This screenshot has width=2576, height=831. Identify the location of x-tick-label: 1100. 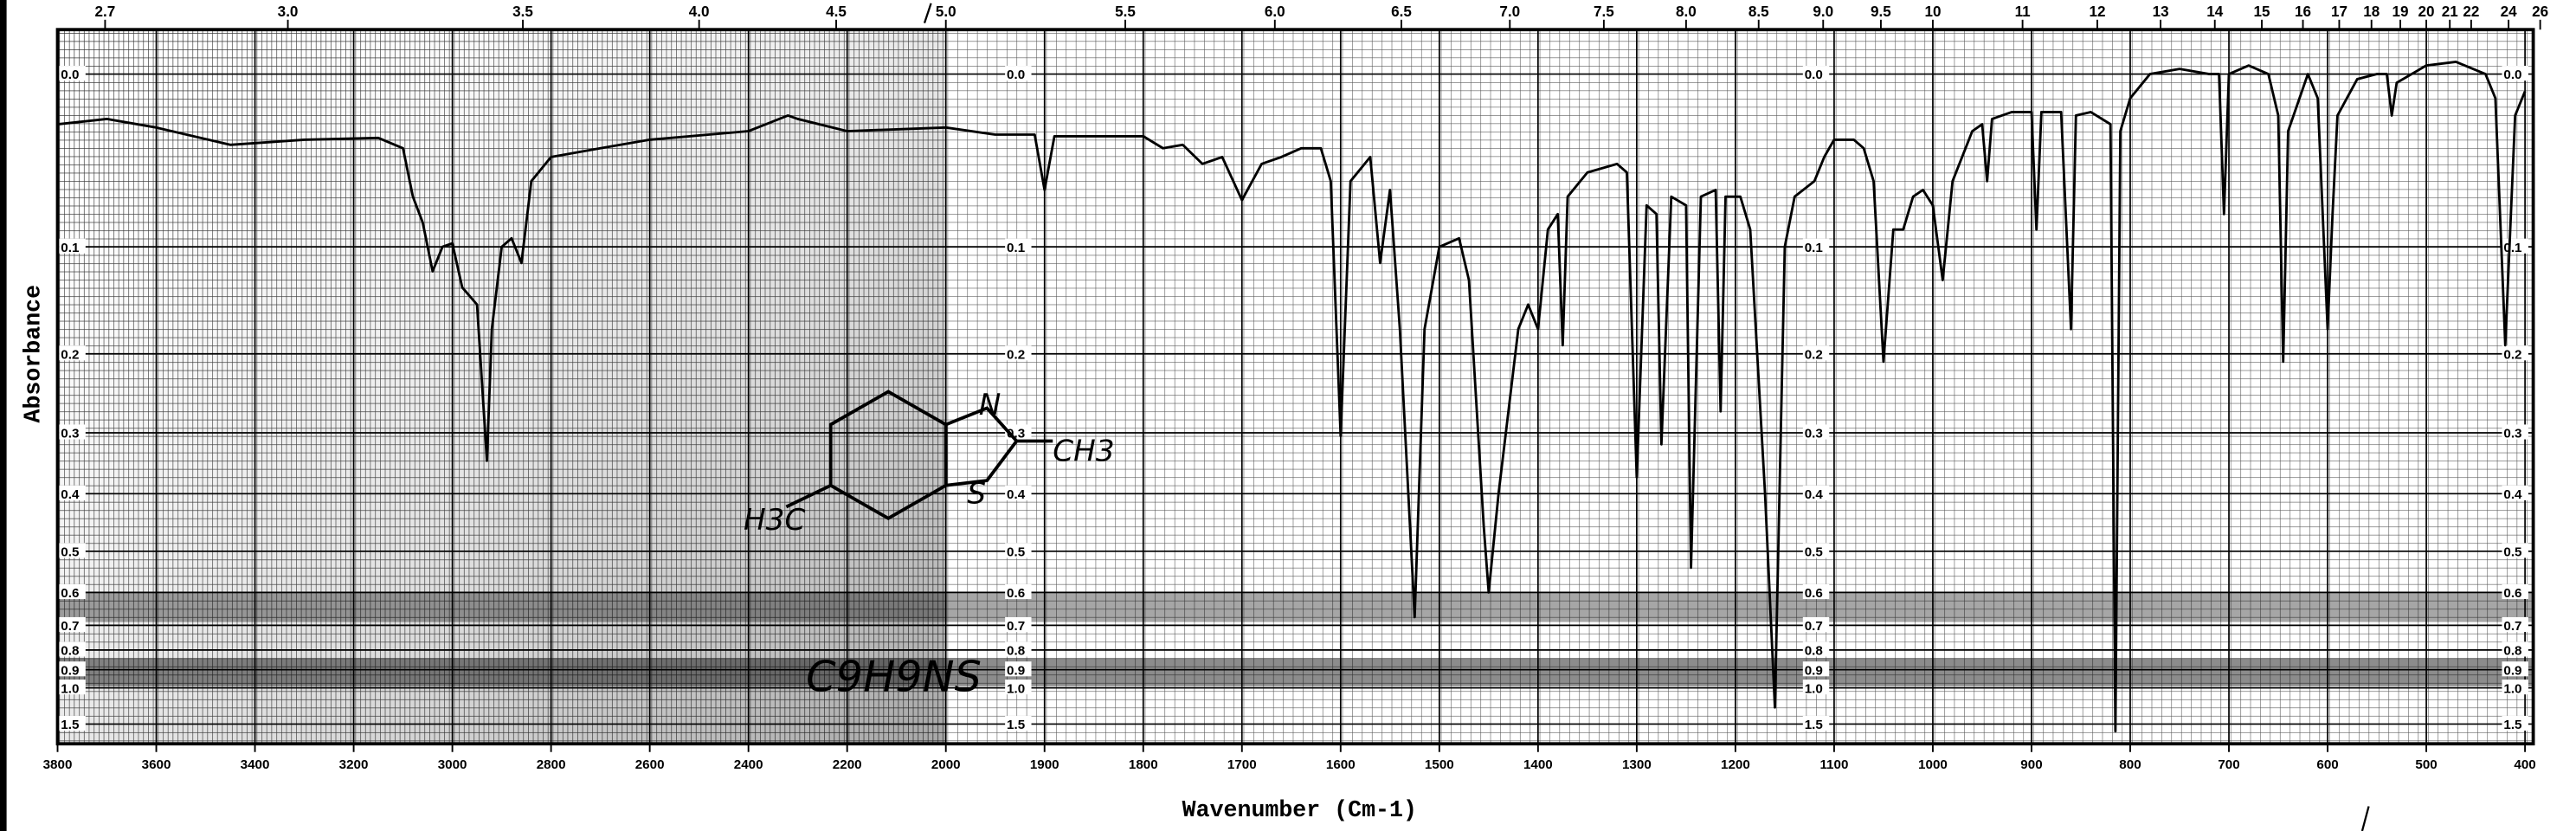
(1833, 764).